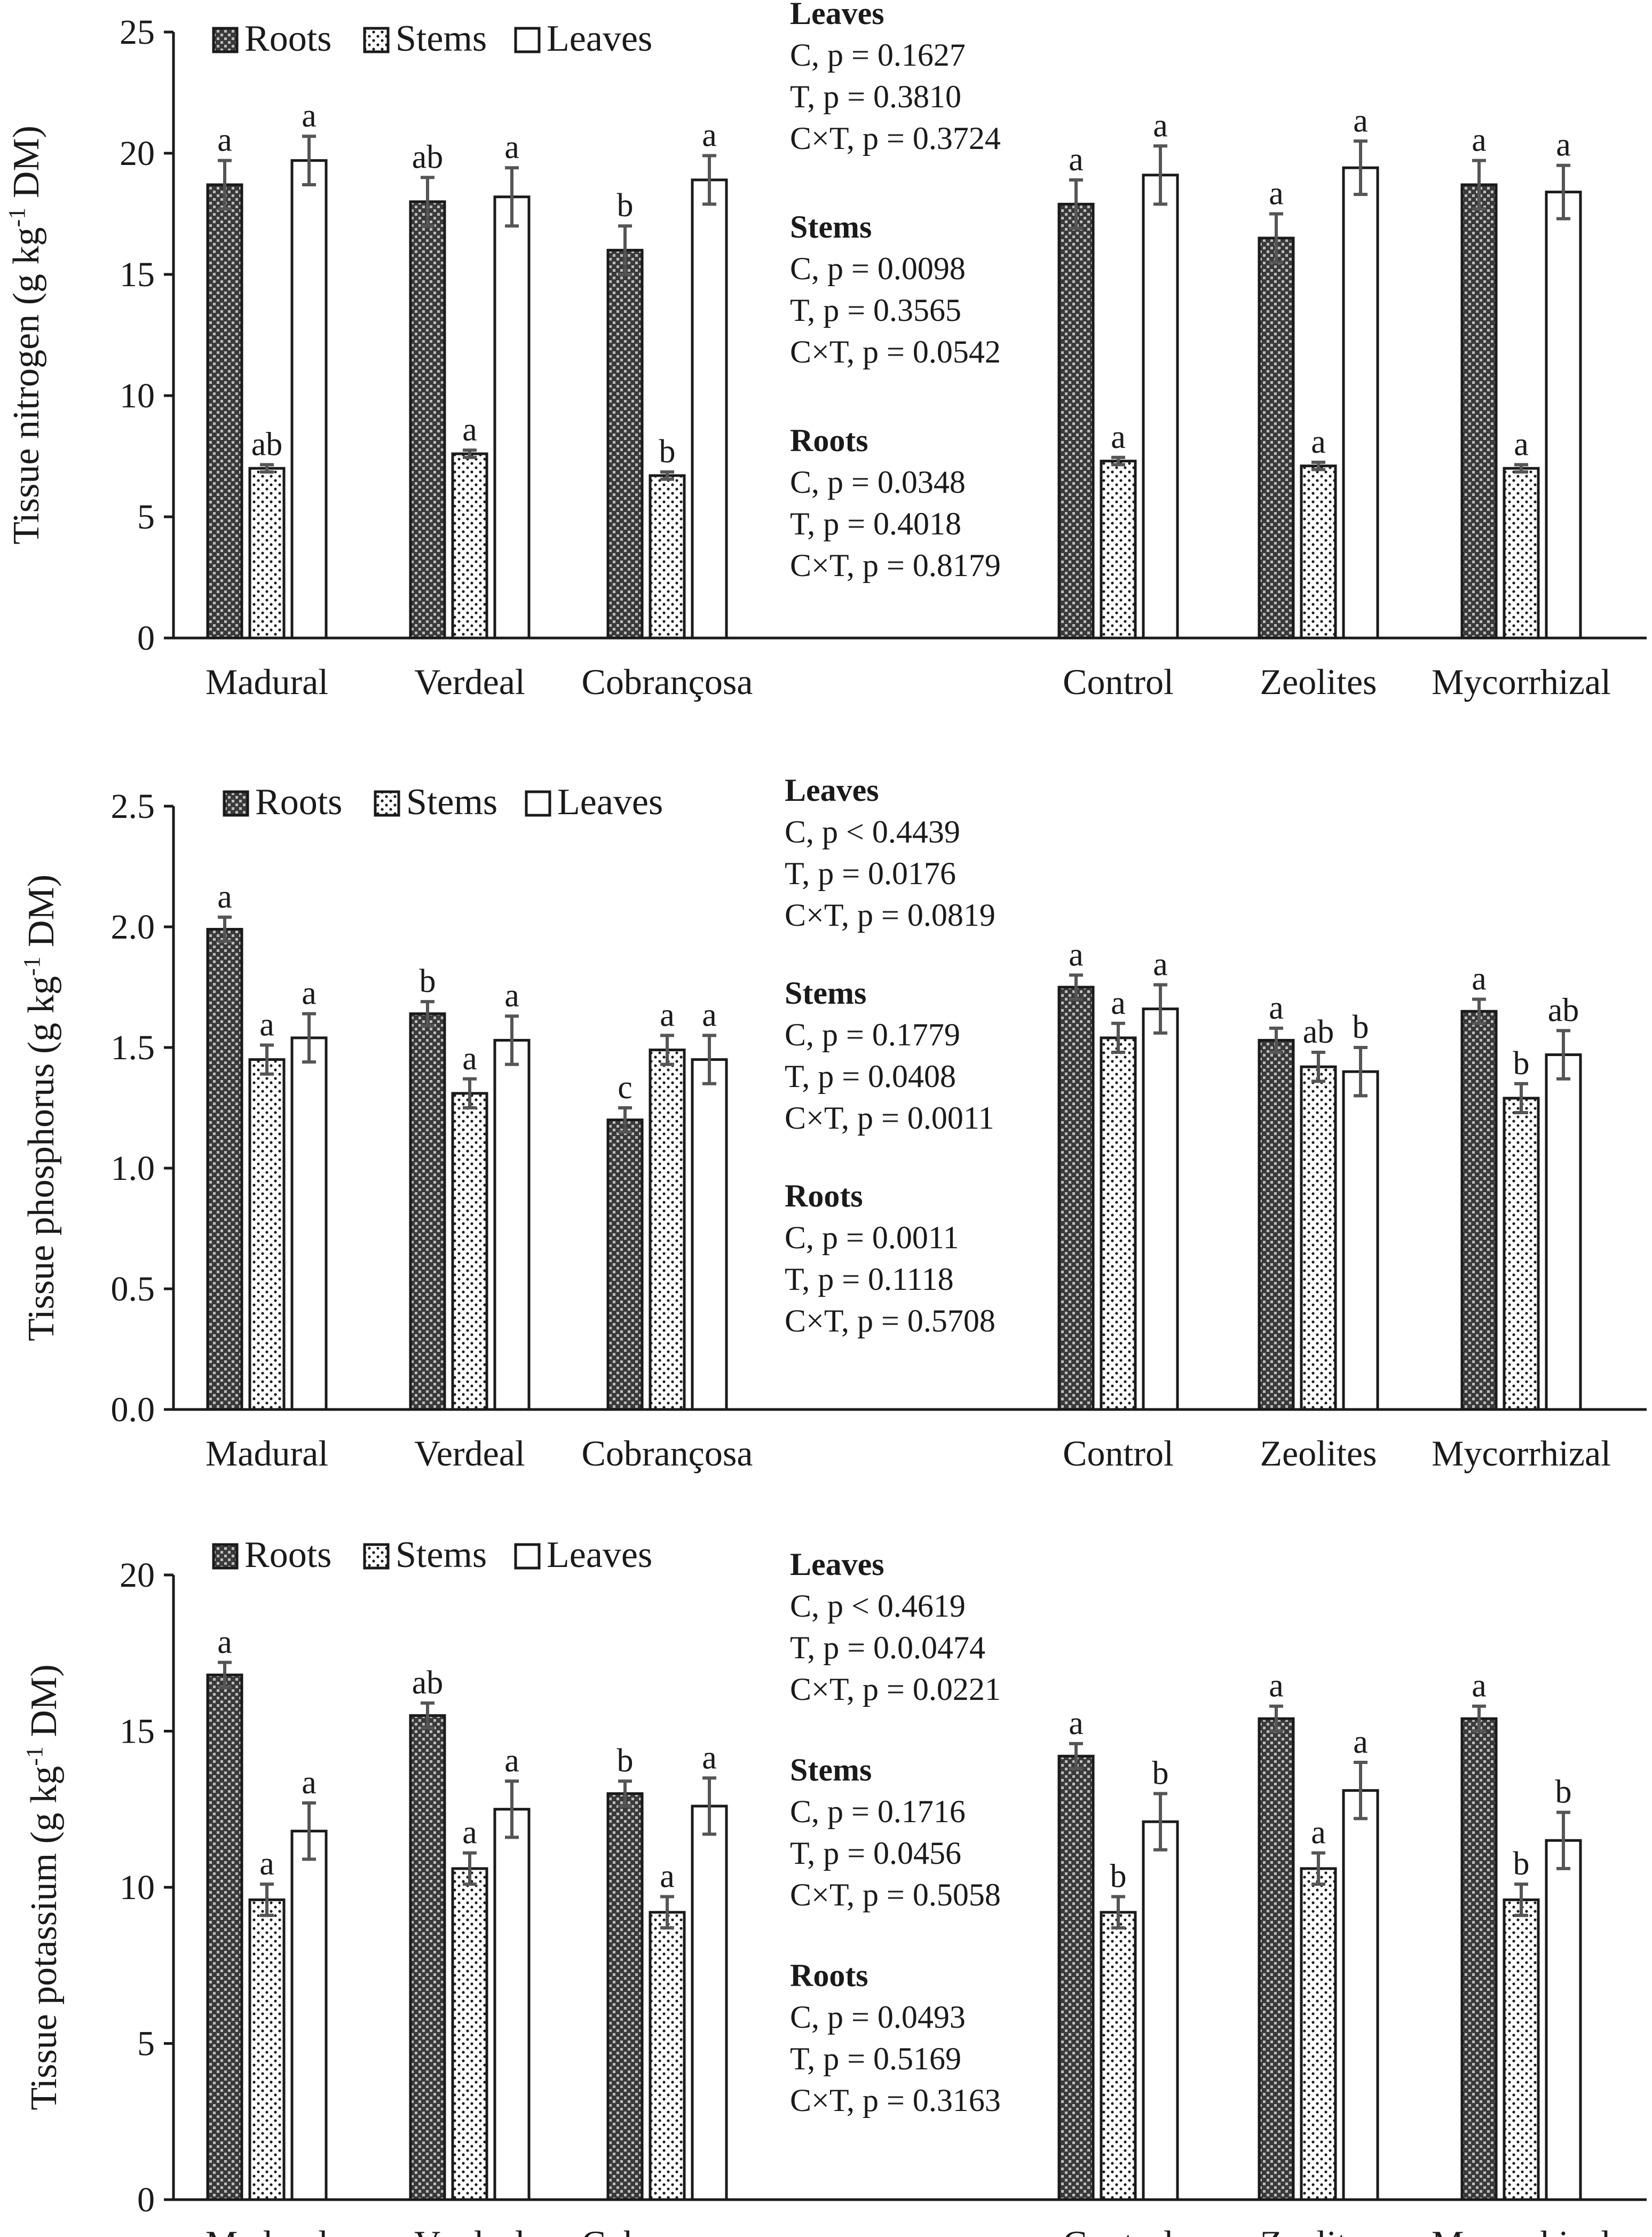 This screenshot has height=2237, width=1652. Describe the element at coordinates (876, 96) in the screenshot. I see `stats-line: T, p = 0.3810` at that location.